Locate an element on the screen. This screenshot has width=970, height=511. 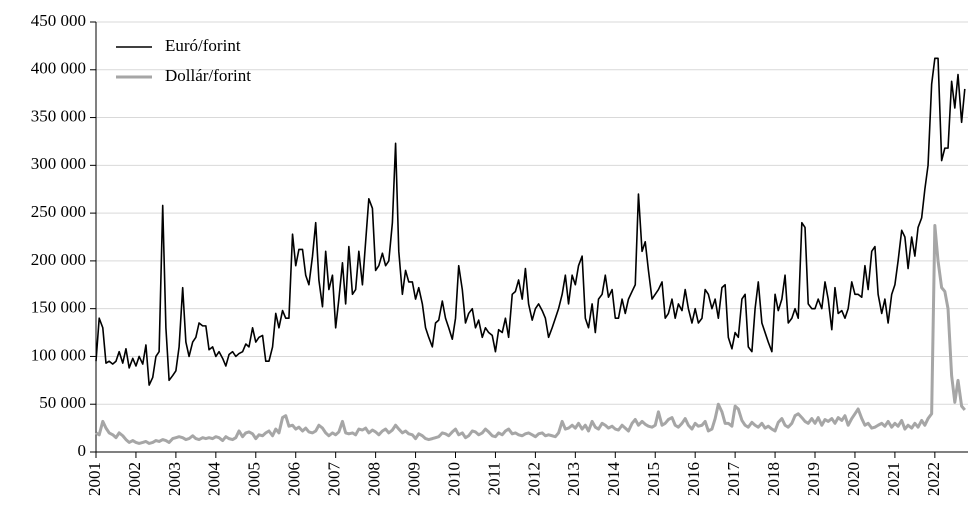
x-tick-label: 2014 is located at coordinates (613, 479).